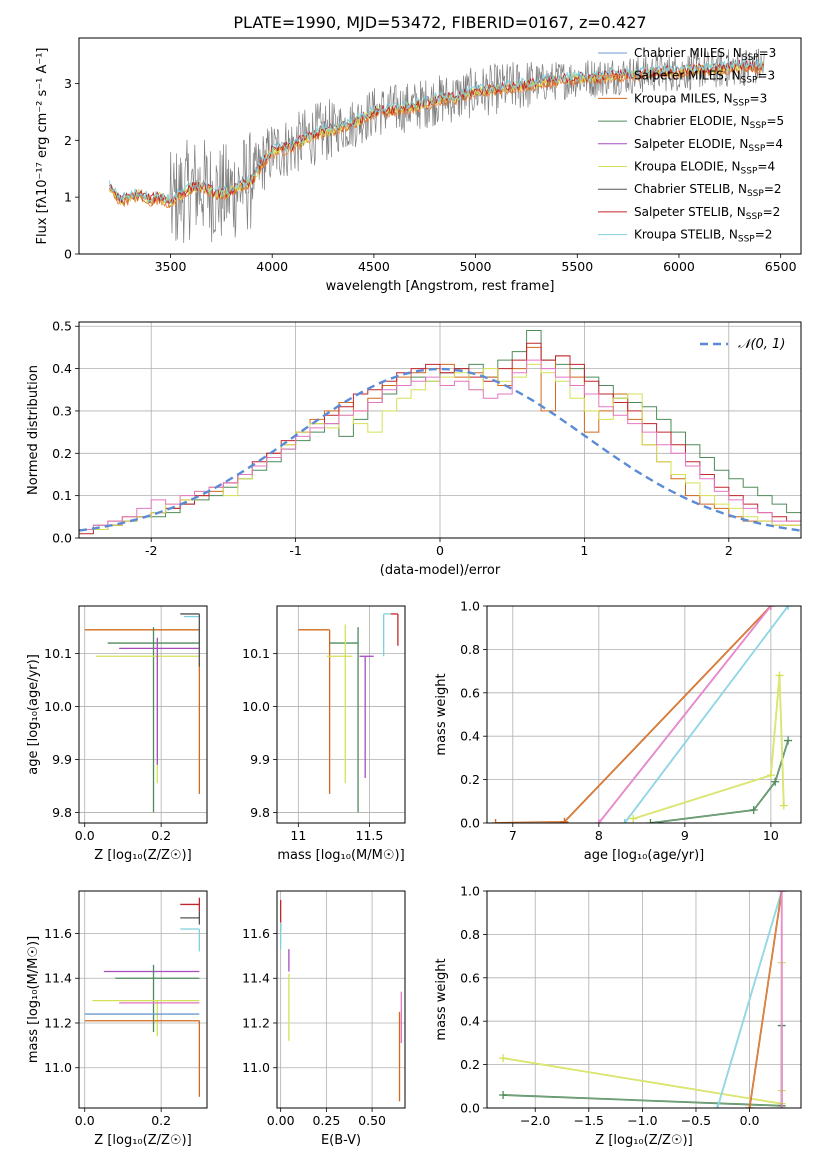  I want to click on normal-curve, so click(440, 449).